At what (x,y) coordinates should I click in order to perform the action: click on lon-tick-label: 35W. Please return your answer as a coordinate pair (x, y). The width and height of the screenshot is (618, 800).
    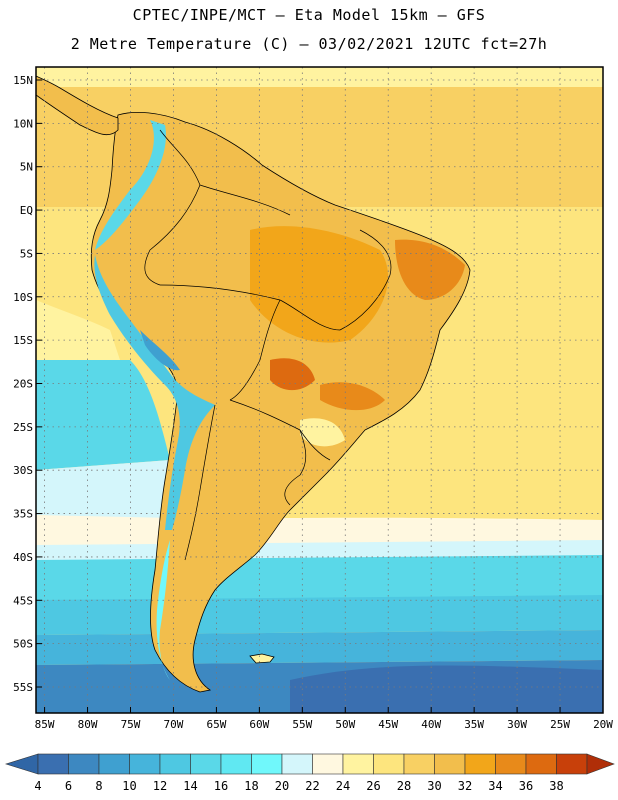
    Looking at the image, I should click on (474, 724).